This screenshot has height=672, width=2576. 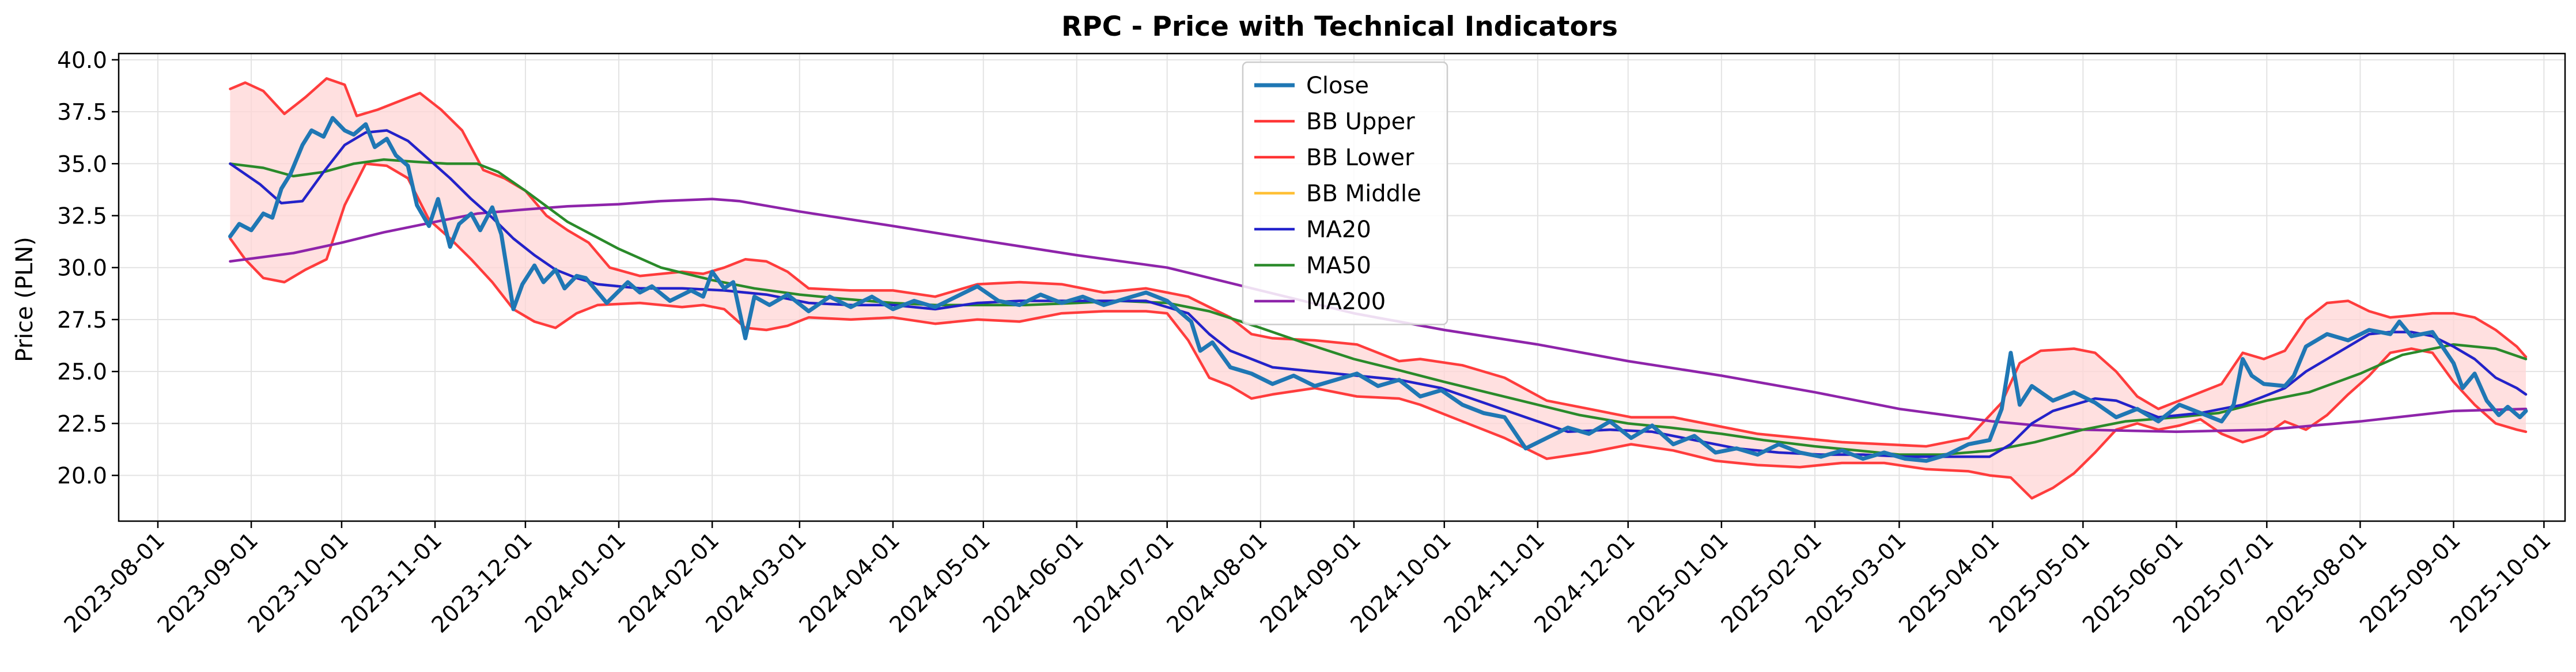 I want to click on y-tick-label: 37.5, so click(x=82, y=113).